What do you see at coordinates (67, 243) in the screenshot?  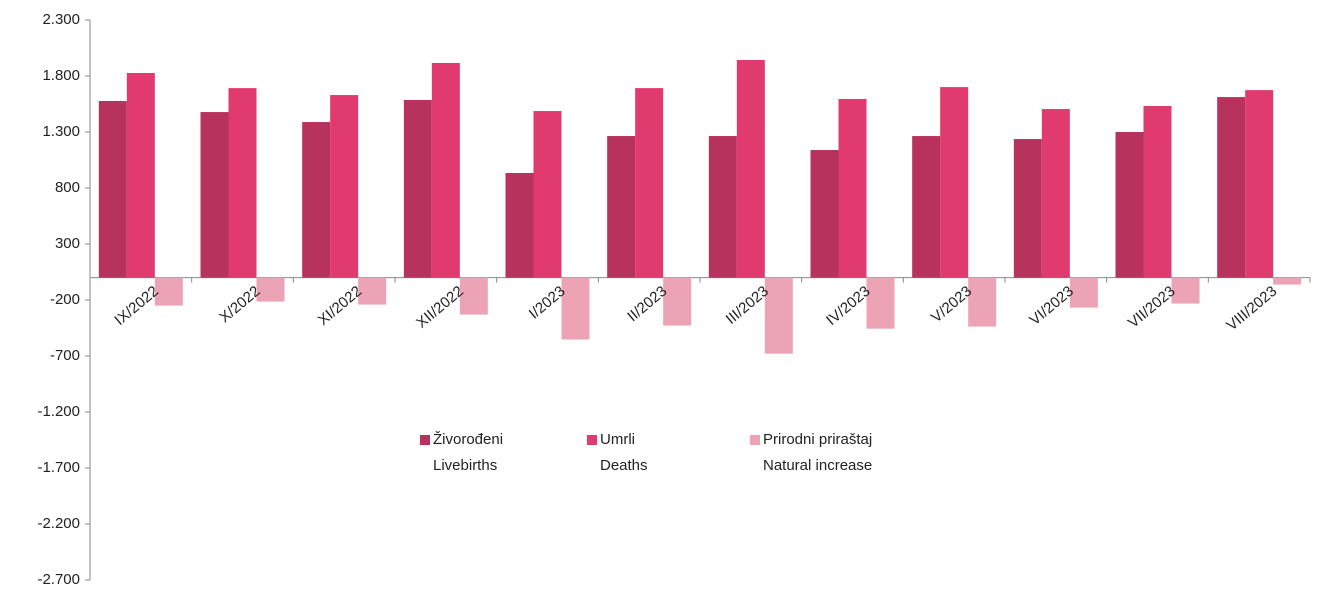 I see `y-tick-label: 300` at bounding box center [67, 243].